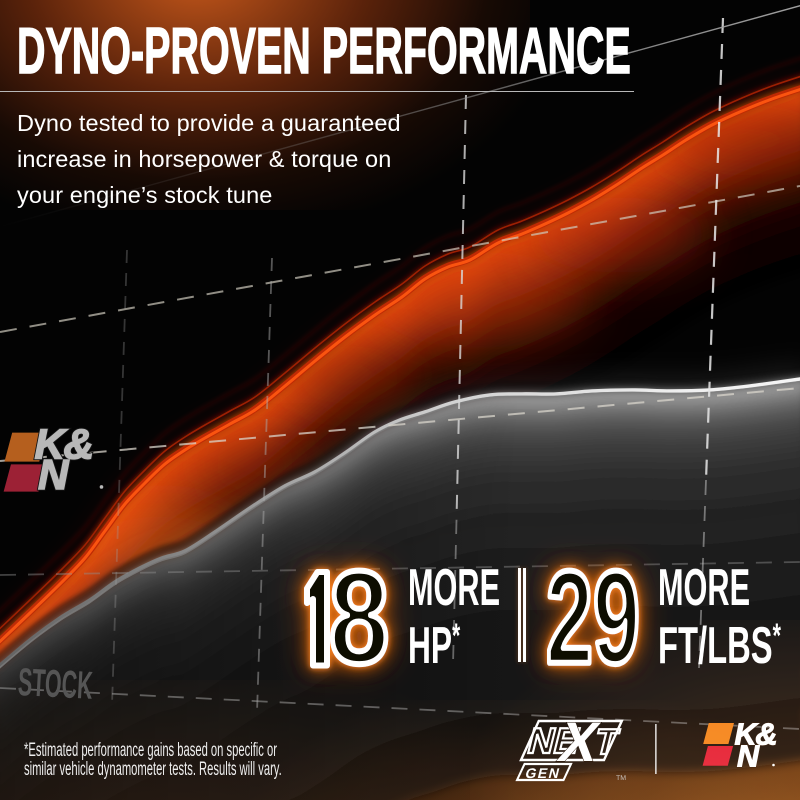 The height and width of the screenshot is (800, 800). I want to click on svg-text: K&, so click(64, 444).